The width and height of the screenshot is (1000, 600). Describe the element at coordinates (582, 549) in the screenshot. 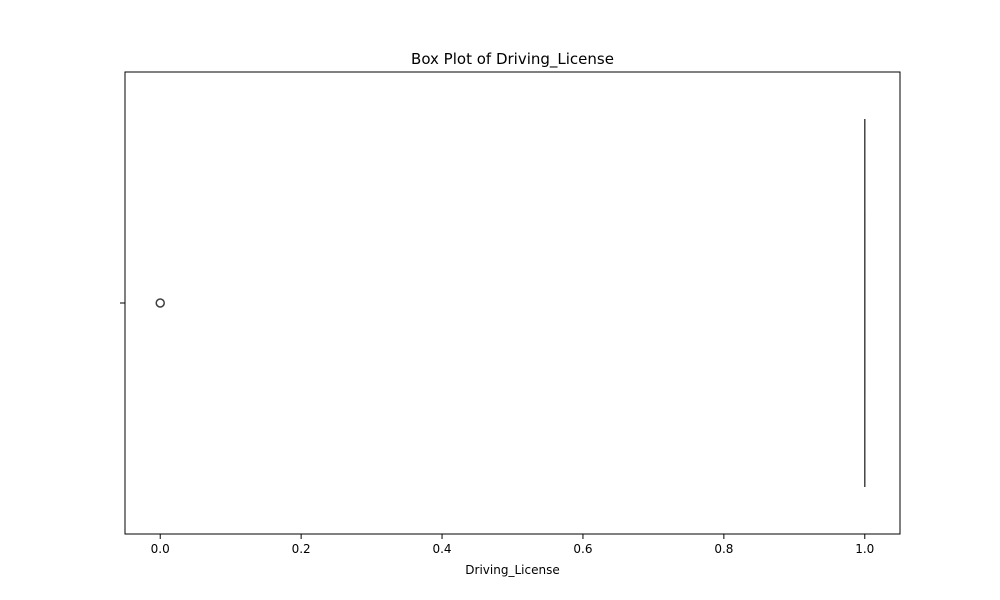

I see `x-tick-label: 0.6` at that location.